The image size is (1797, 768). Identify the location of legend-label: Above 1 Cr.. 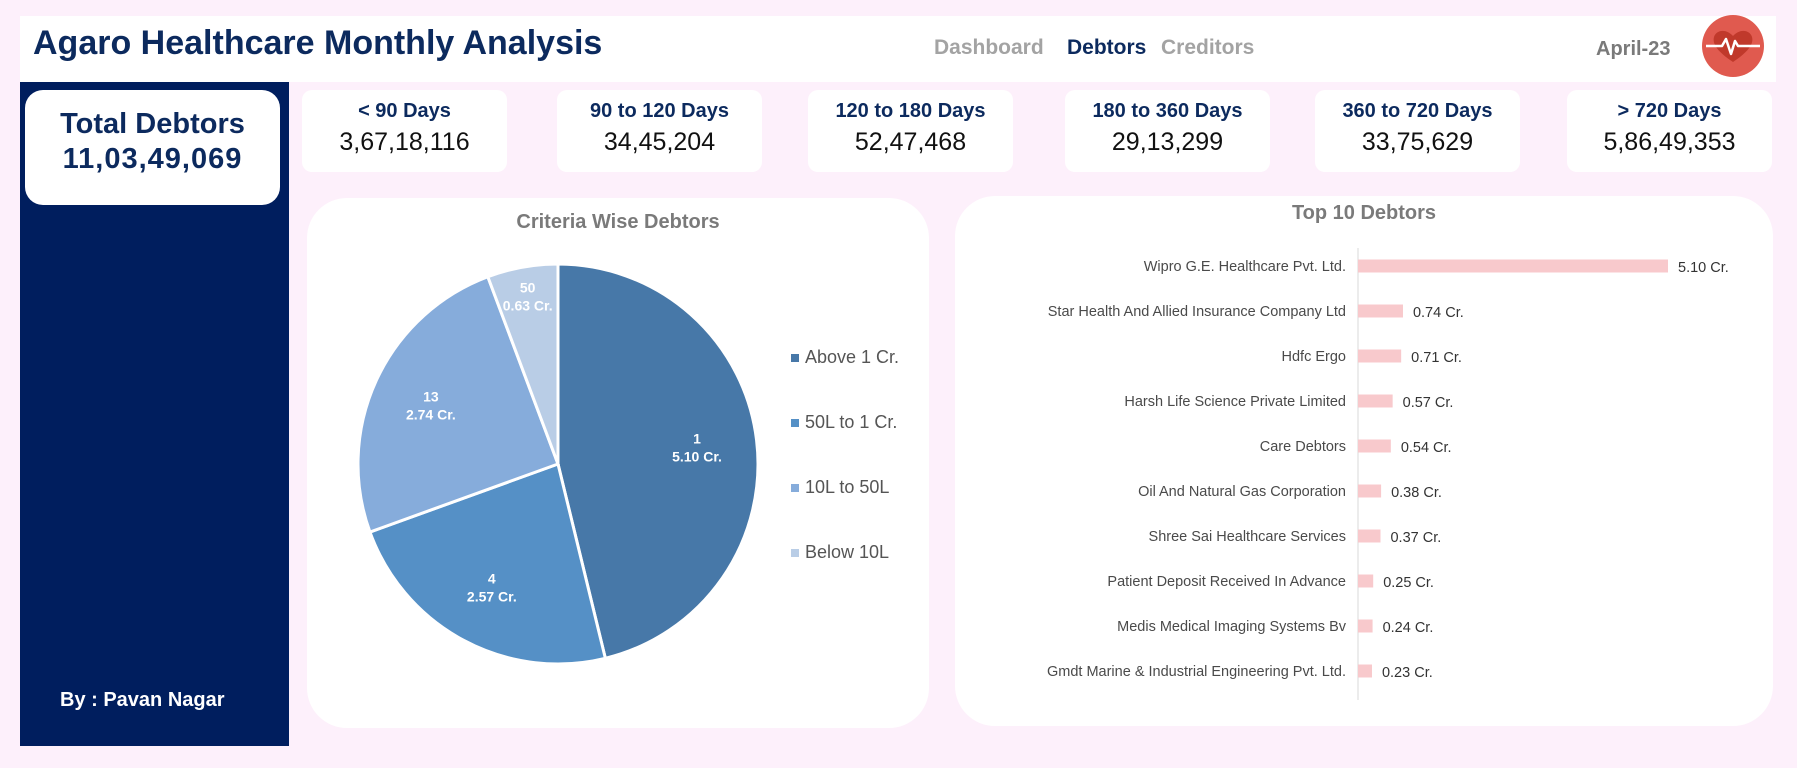
(852, 357).